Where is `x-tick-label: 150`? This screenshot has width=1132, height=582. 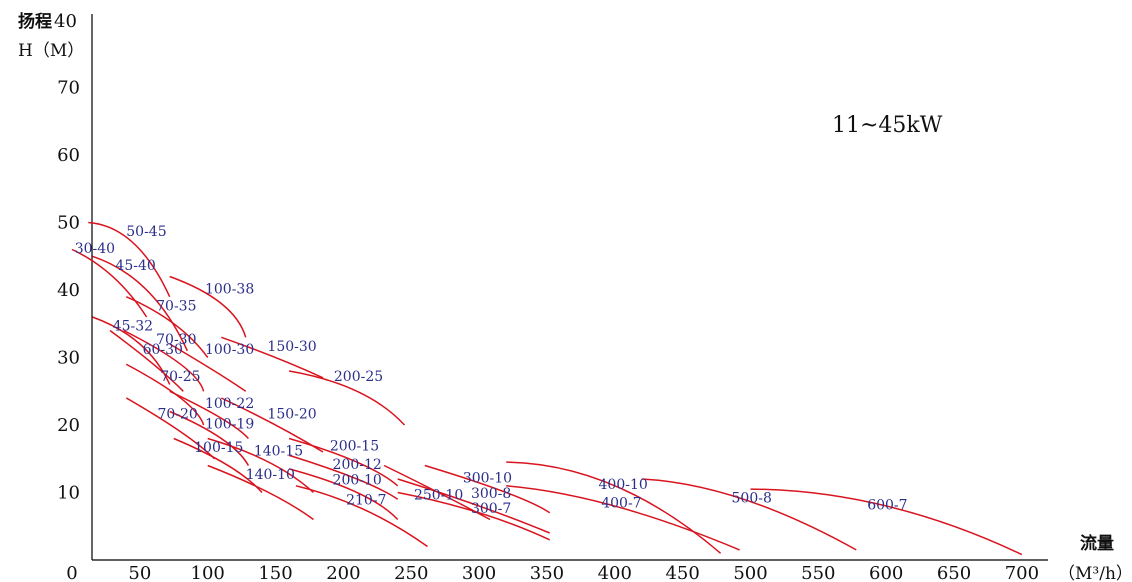 x-tick-label: 150 is located at coordinates (275, 572).